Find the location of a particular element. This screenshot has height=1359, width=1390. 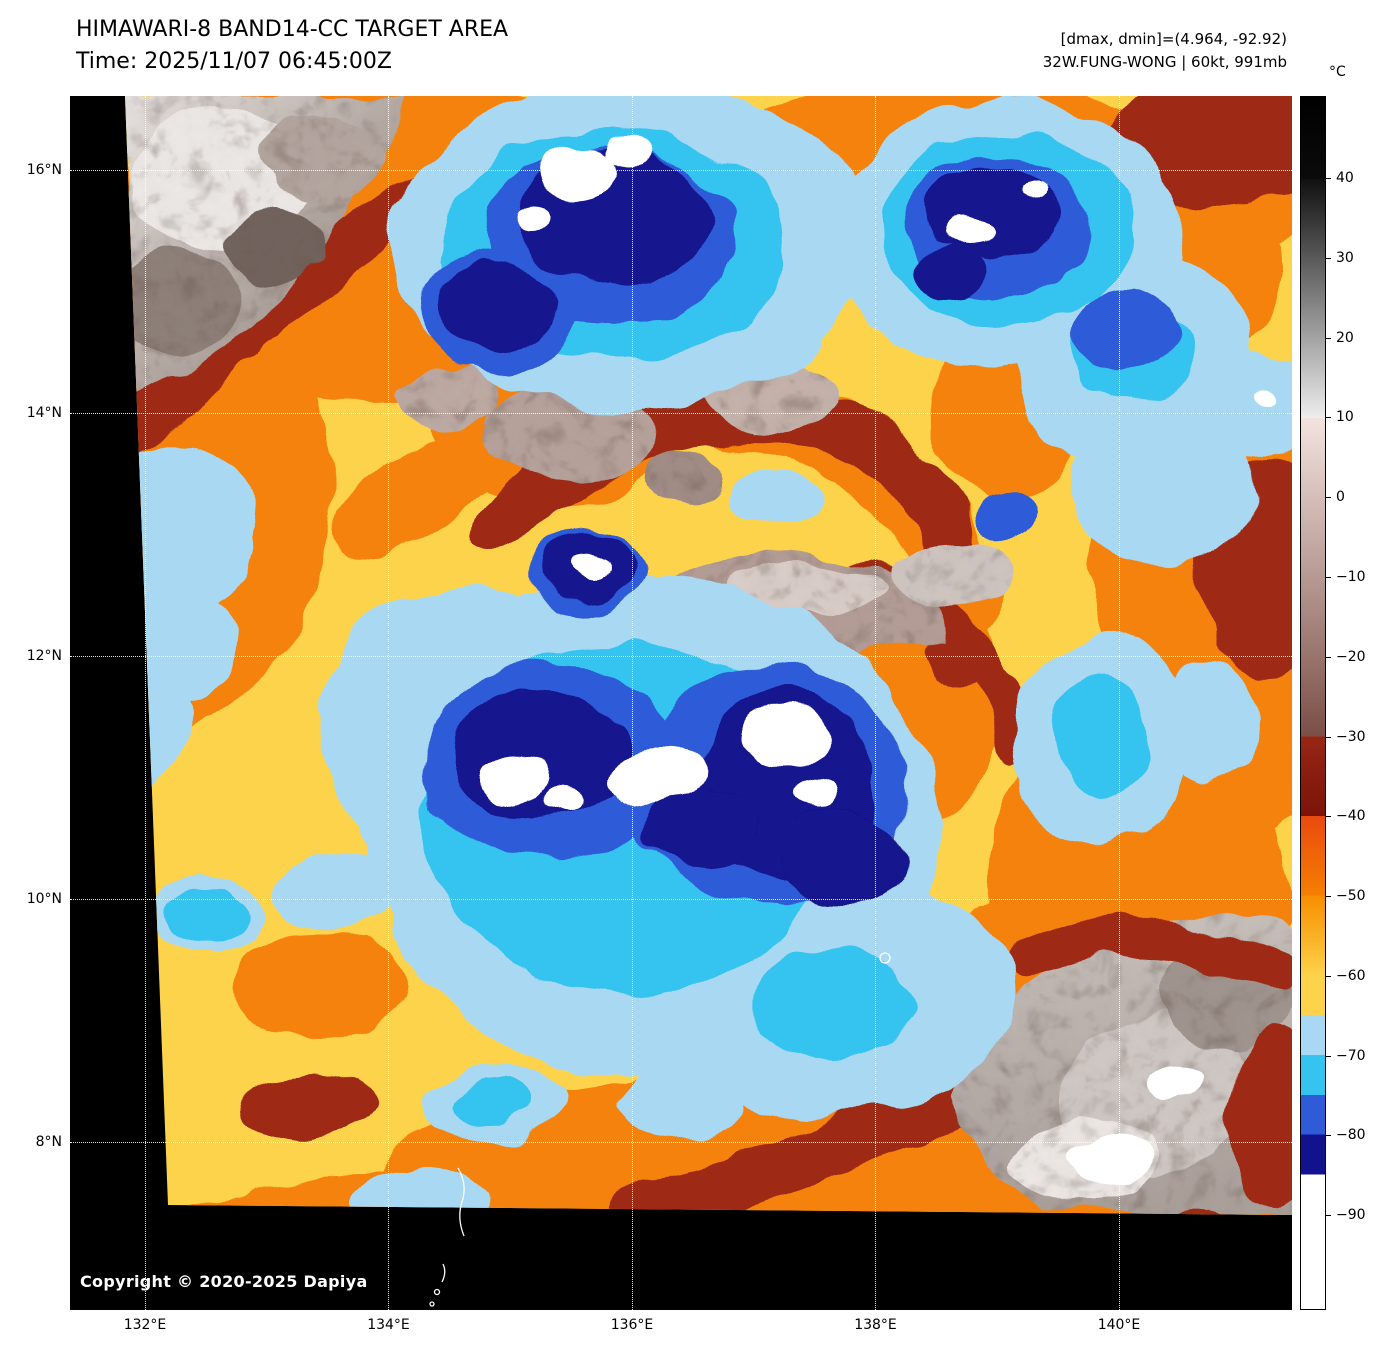

copyright: Copyright © 2020-2025 Dapiya is located at coordinates (224, 1281).